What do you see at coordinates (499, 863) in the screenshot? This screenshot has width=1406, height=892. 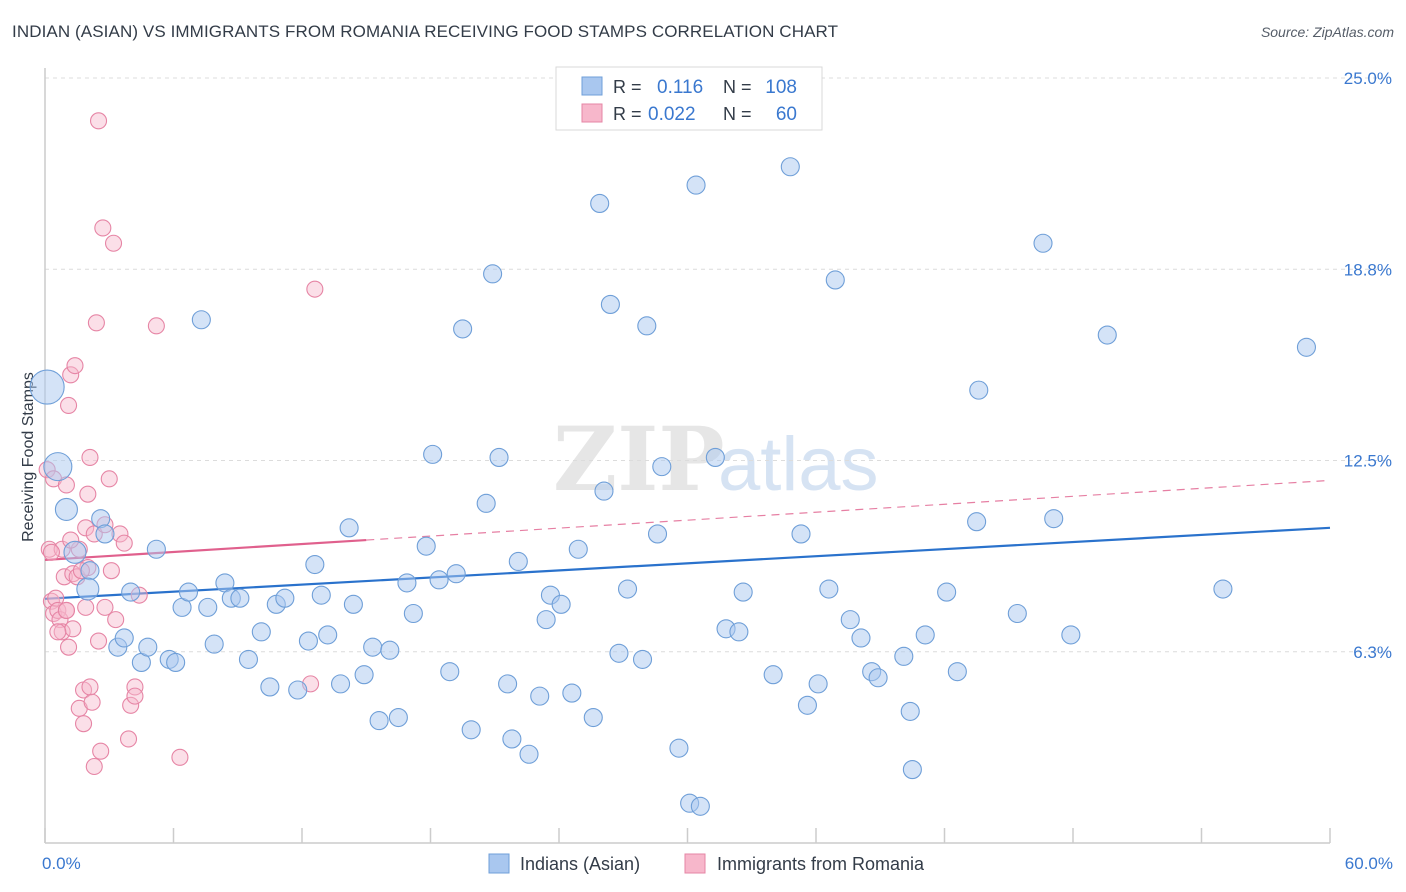 I see `legend-swatch-blue` at bounding box center [499, 863].